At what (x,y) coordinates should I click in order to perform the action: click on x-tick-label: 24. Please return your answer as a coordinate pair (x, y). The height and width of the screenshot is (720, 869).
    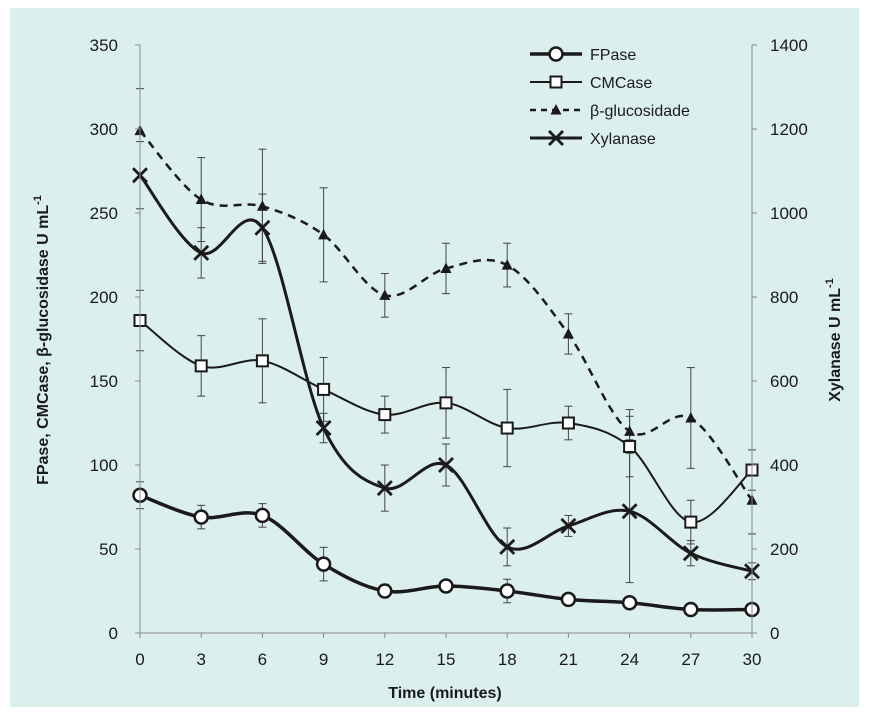
    Looking at the image, I should click on (629, 659).